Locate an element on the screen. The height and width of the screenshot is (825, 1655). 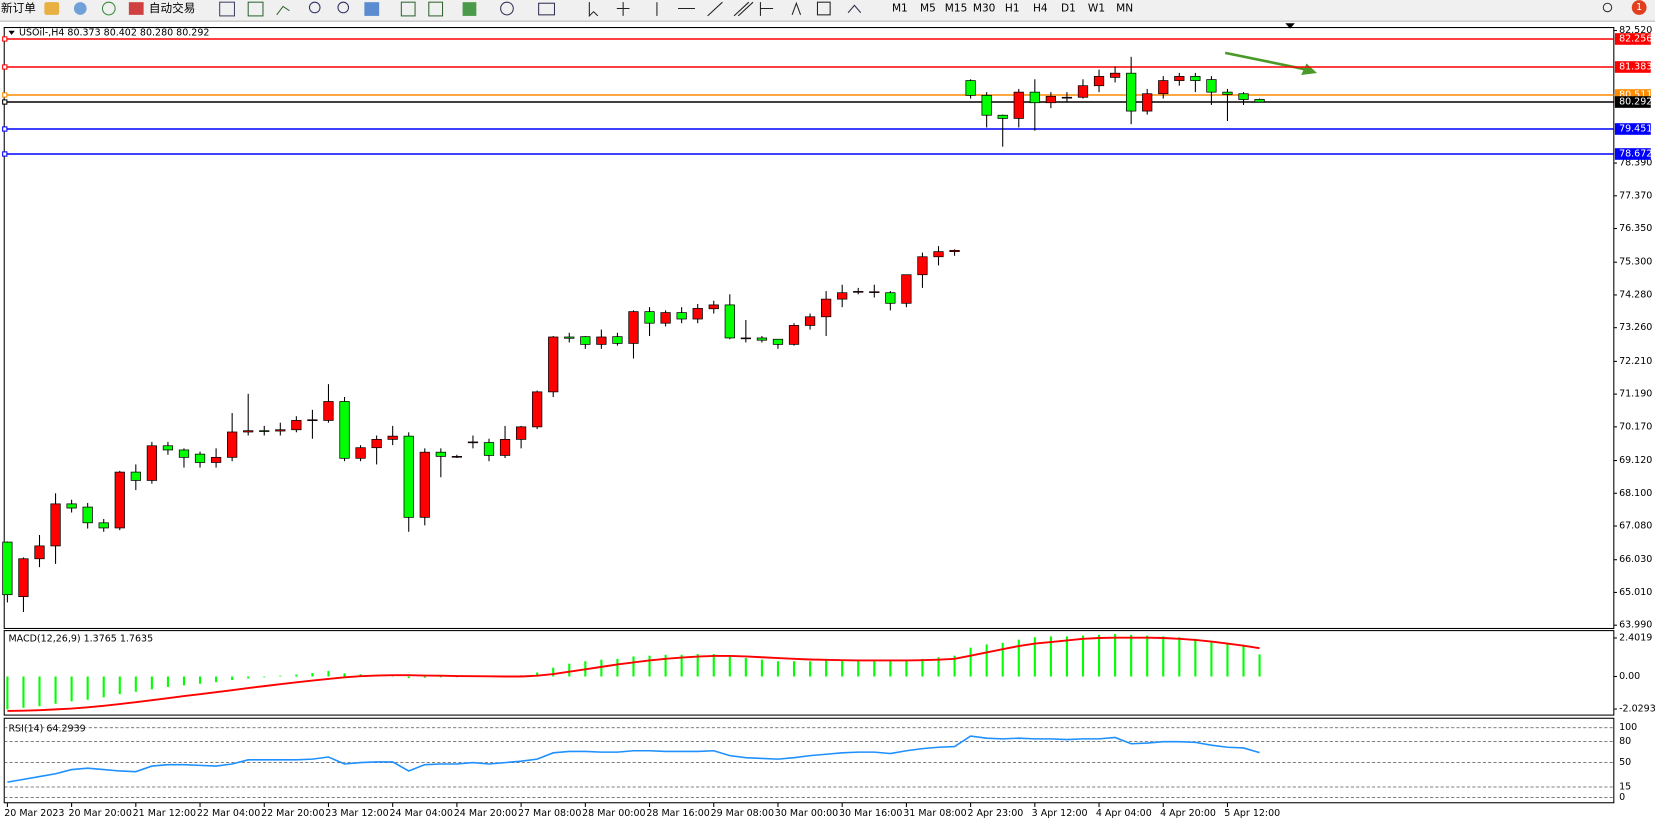
timeframe-button: H1 is located at coordinates (1012, 9).